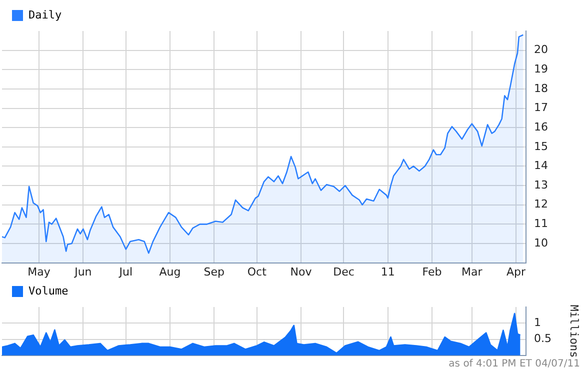  I want to click on x-tick-label: Jun, so click(83, 271).